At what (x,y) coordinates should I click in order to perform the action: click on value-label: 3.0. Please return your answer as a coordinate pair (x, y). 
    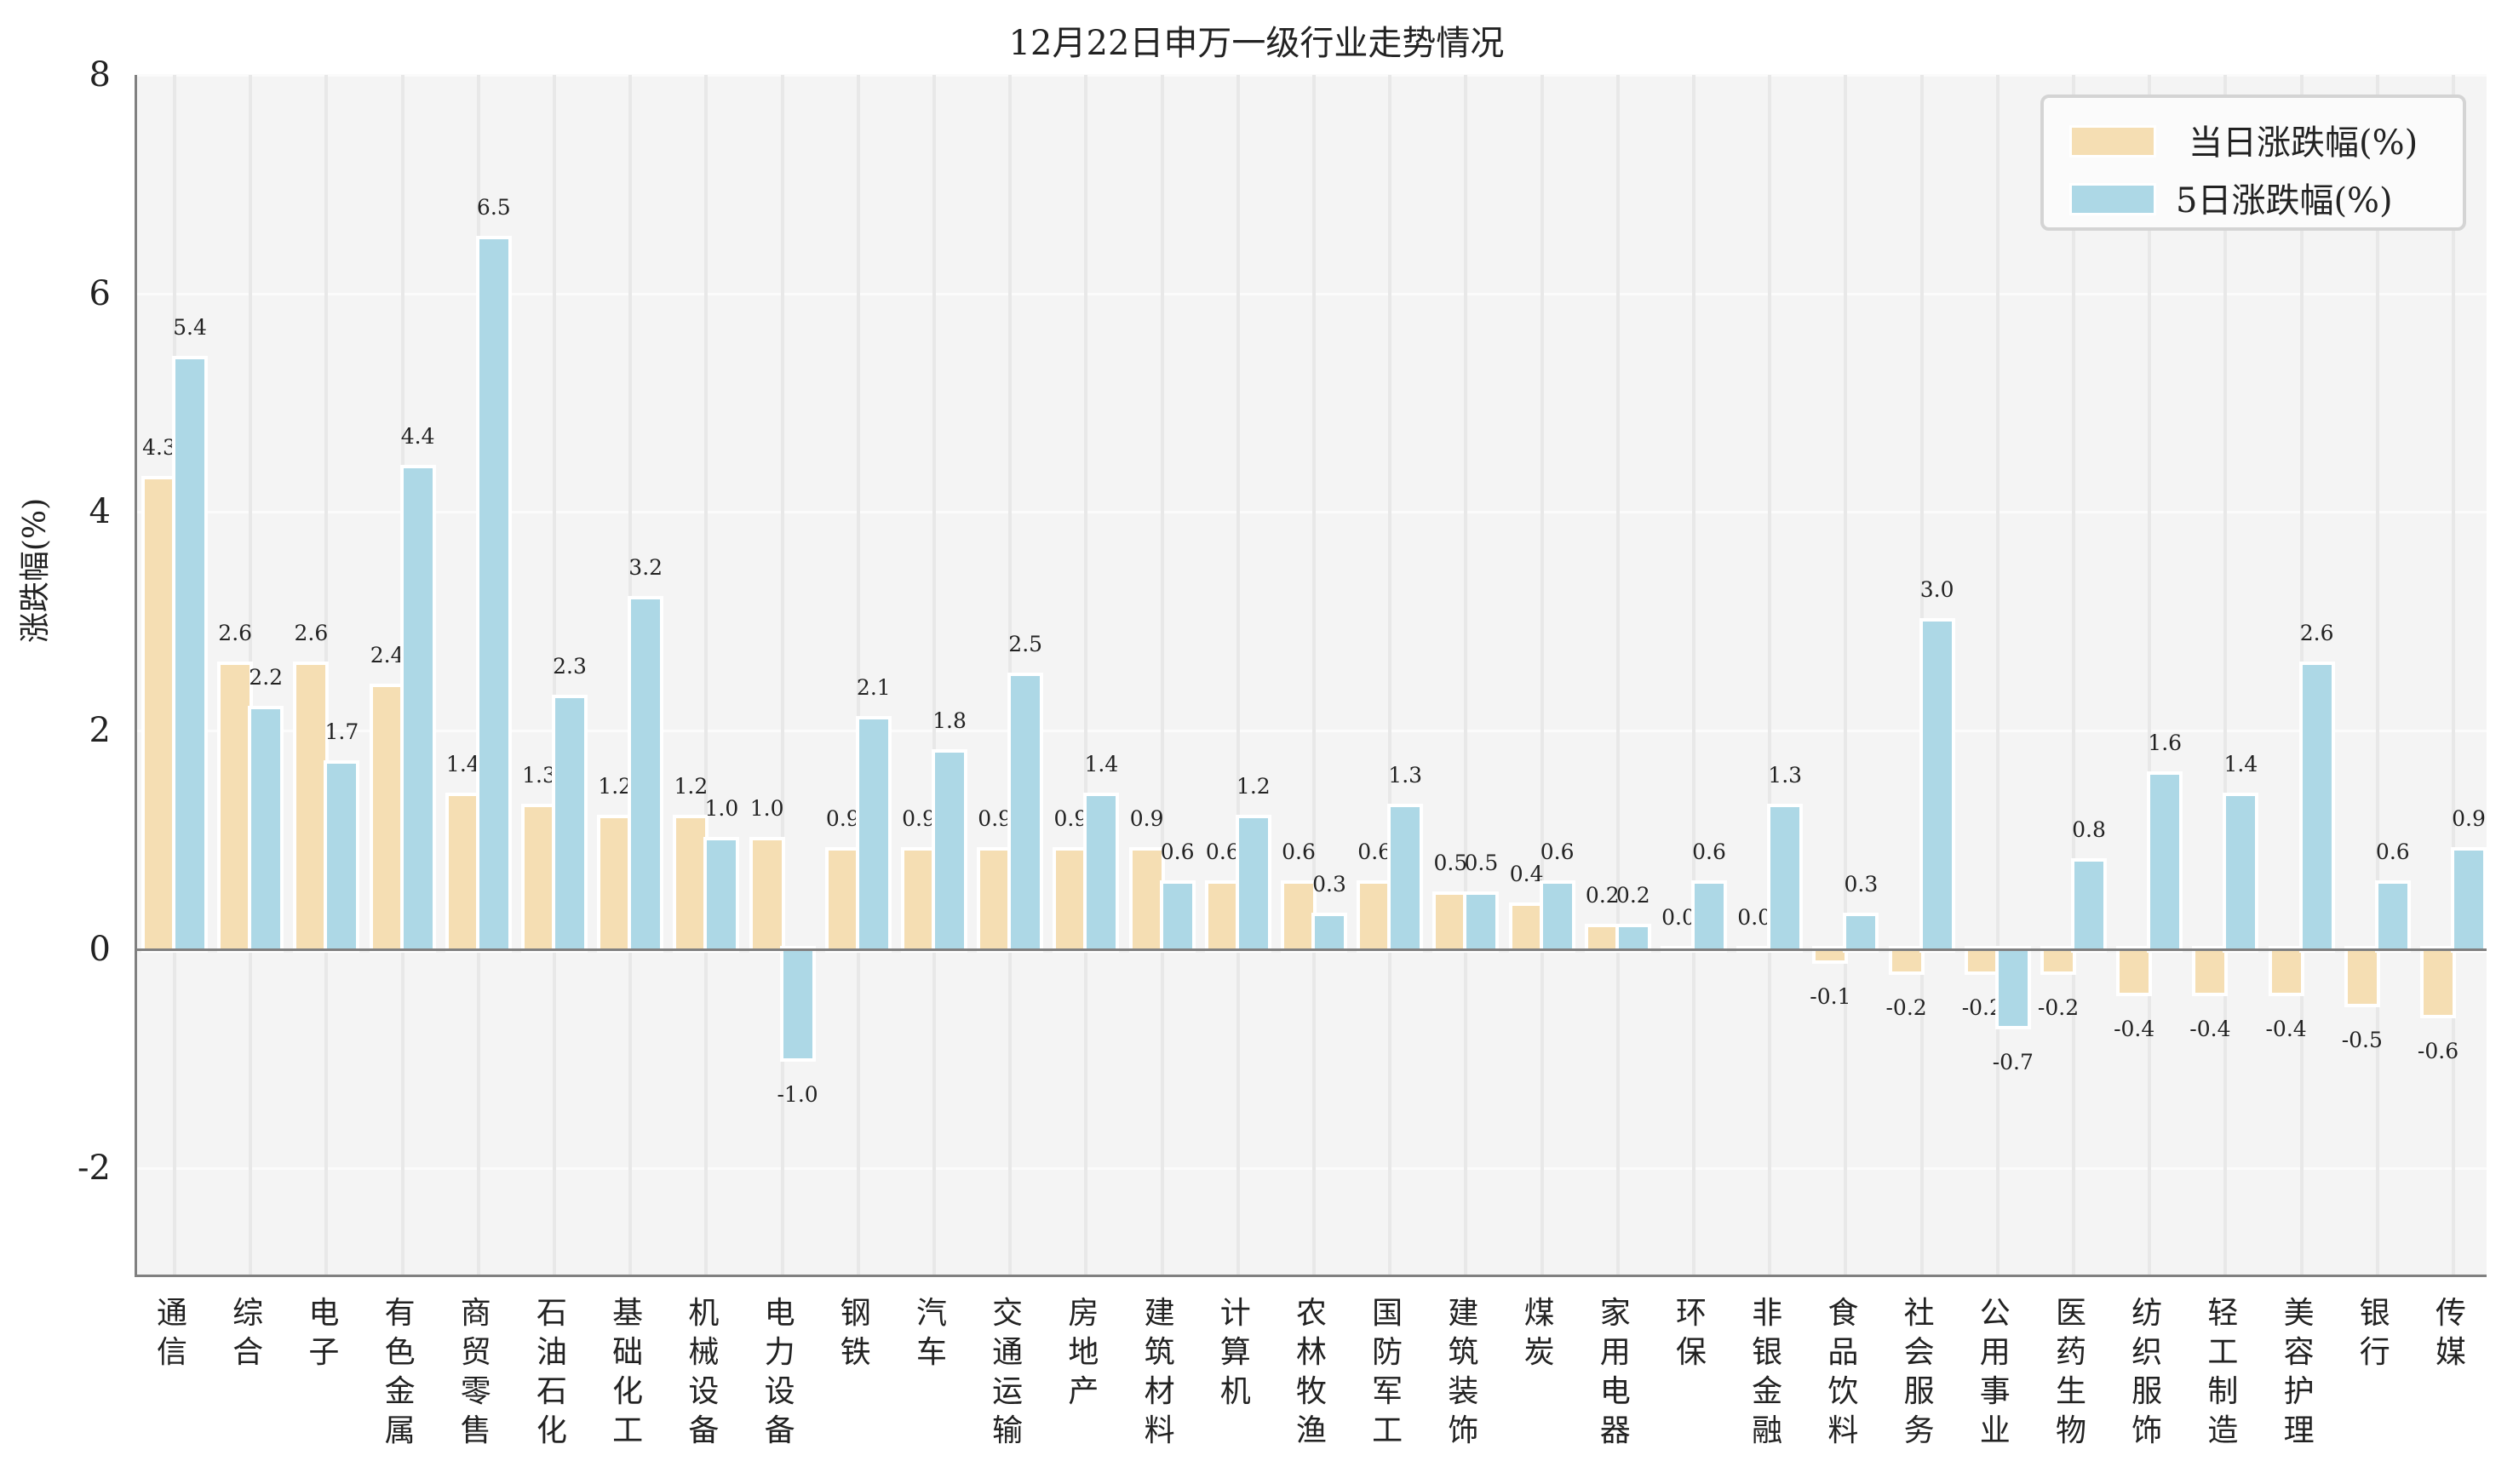
    Looking at the image, I should click on (1937, 589).